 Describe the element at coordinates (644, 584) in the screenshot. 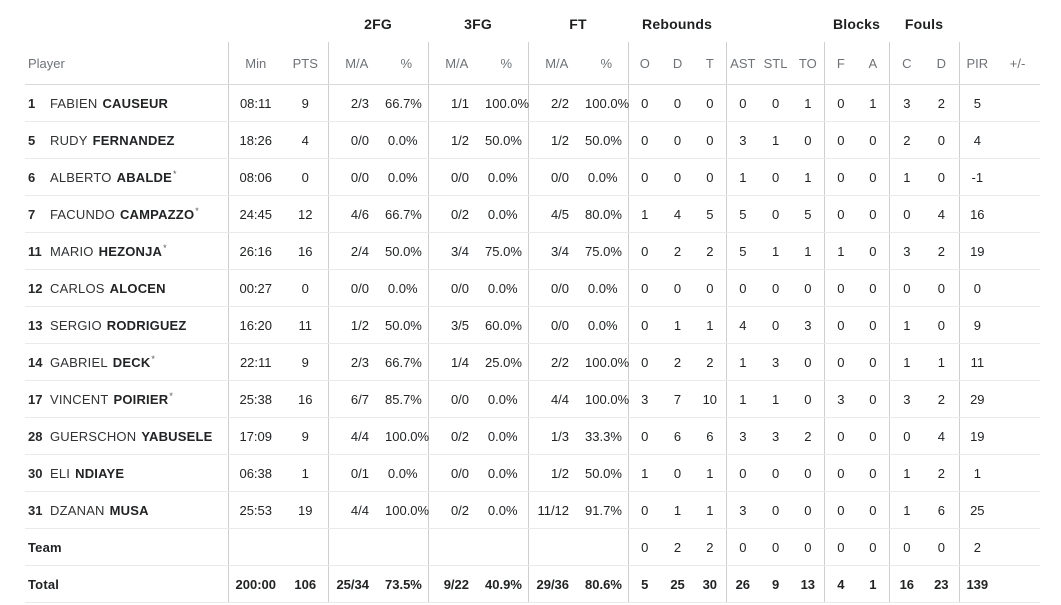

I see `stat-reb-o: 5` at that location.